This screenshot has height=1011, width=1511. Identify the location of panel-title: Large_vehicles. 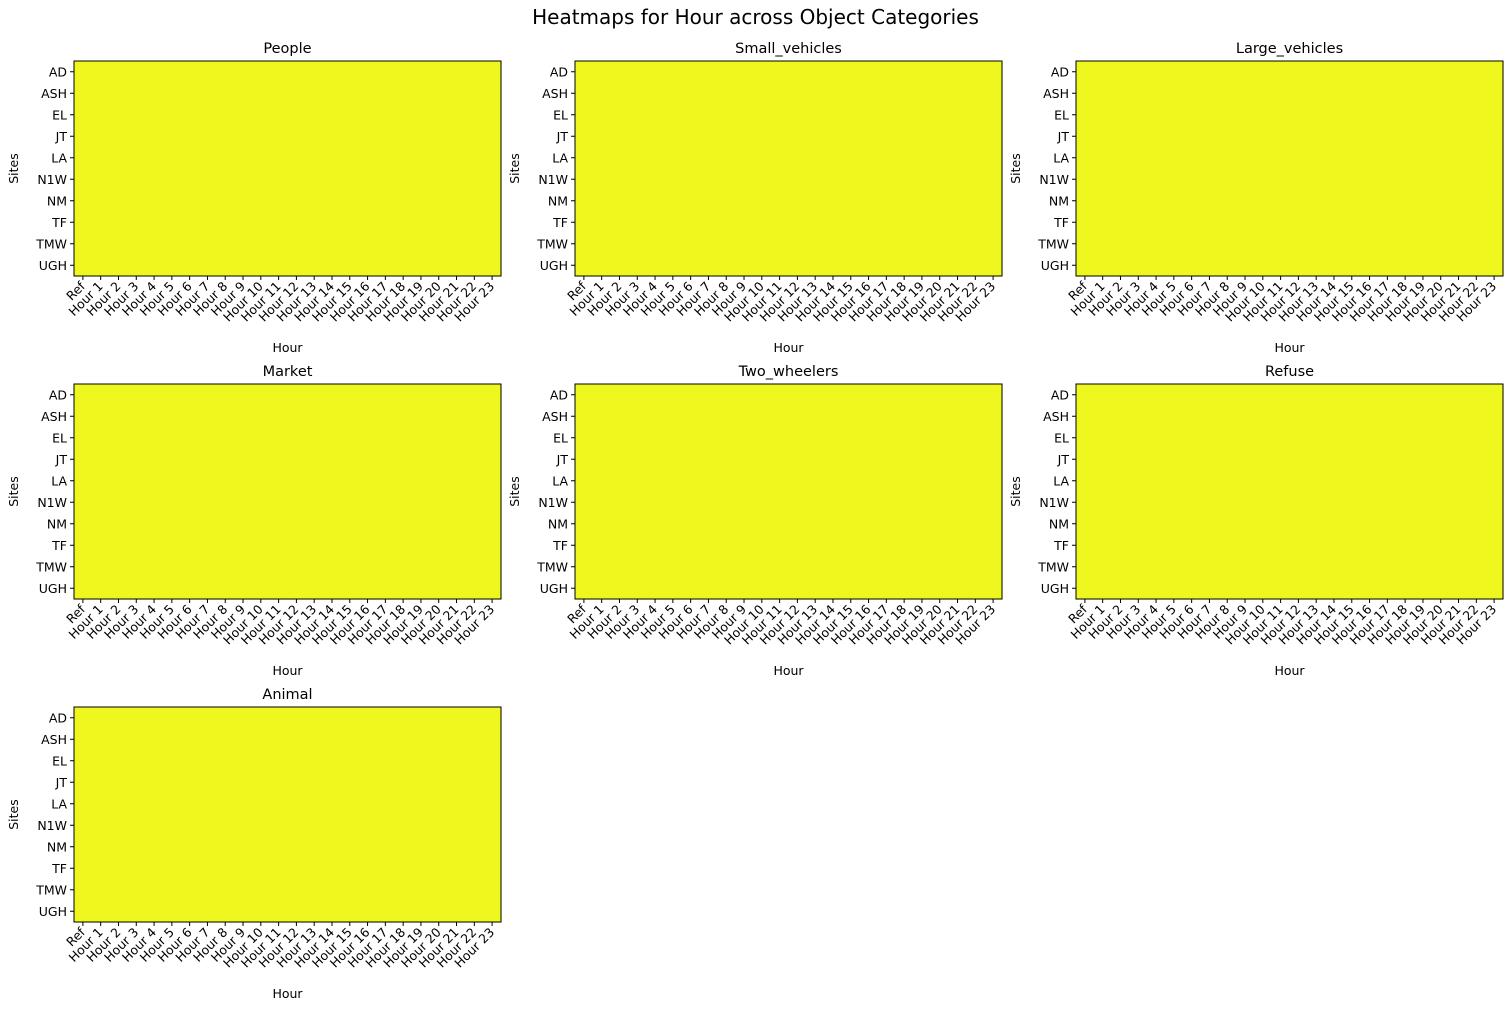
(1289, 49).